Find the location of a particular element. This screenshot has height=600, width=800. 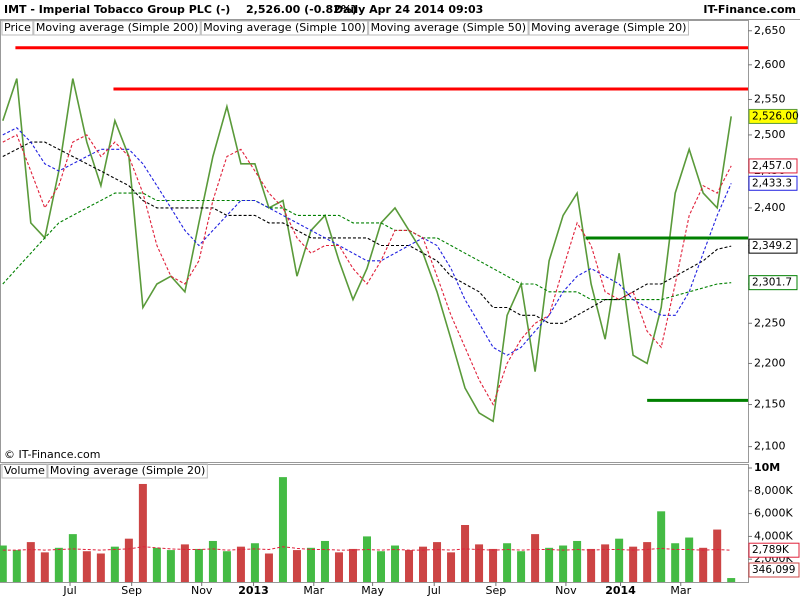

y-tick-label: 2,250 is located at coordinates (770, 322).